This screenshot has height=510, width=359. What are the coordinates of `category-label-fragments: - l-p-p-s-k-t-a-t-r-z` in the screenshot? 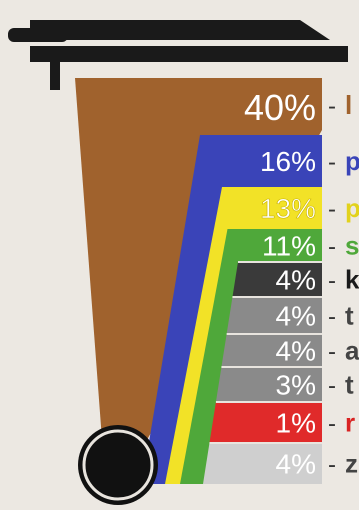 It's located at (343, 284).